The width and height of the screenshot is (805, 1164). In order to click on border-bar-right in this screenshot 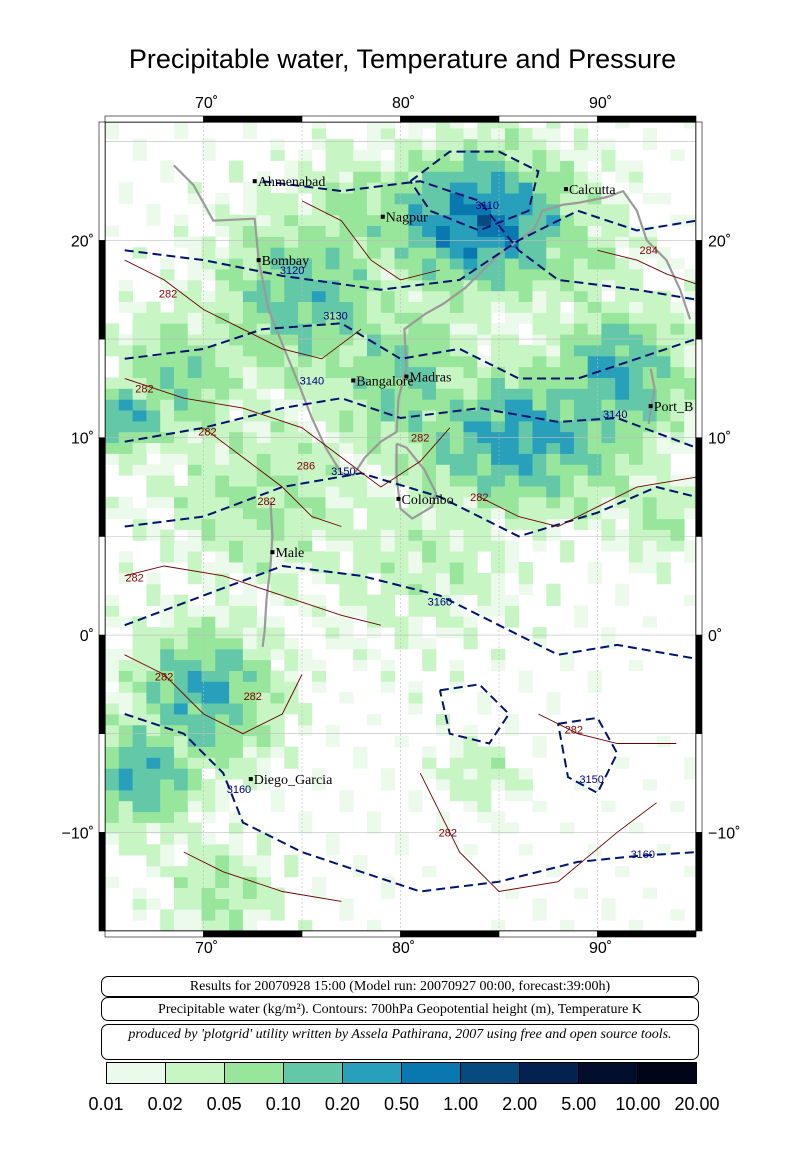, I will do `click(699, 882)`.